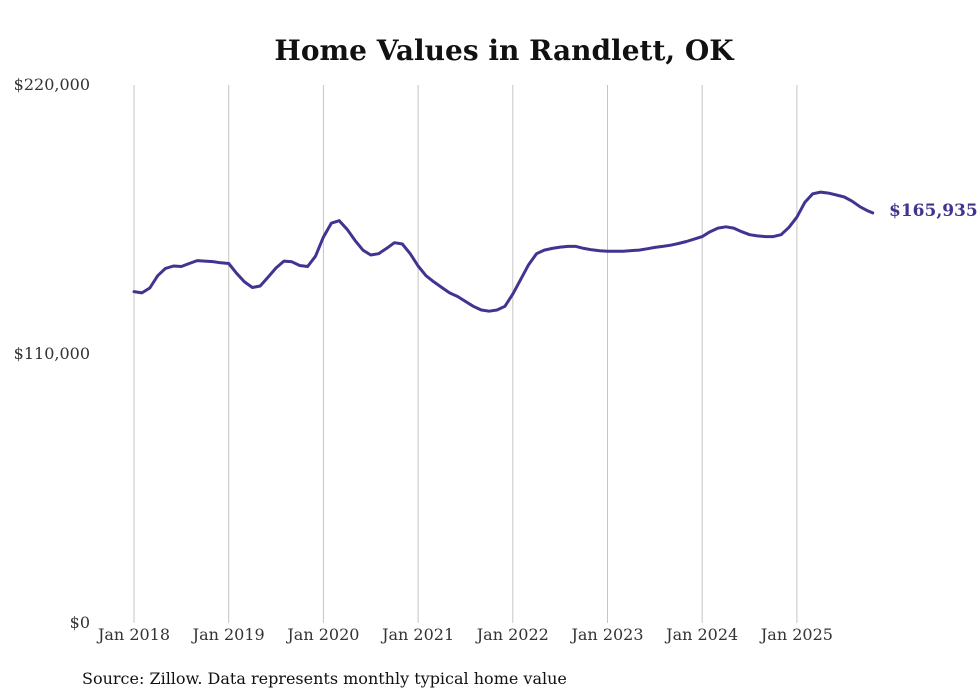  Describe the element at coordinates (133, 634) in the screenshot. I see `x-tick-label: Jan 2018` at that location.